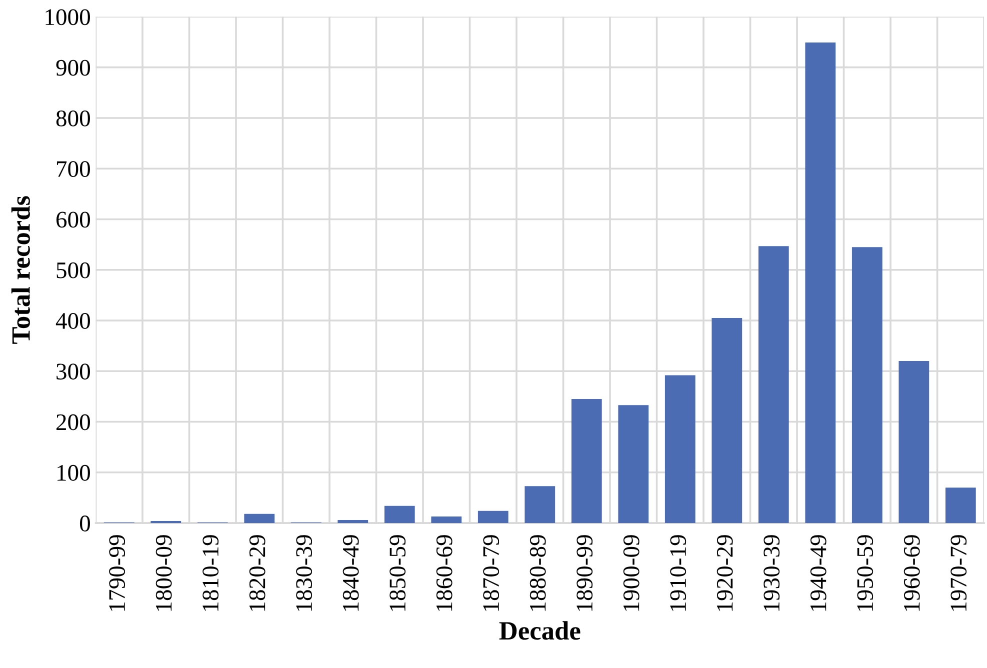 This screenshot has height=668, width=987. Describe the element at coordinates (210, 573) in the screenshot. I see `x-tick-label: 1810-19` at that location.